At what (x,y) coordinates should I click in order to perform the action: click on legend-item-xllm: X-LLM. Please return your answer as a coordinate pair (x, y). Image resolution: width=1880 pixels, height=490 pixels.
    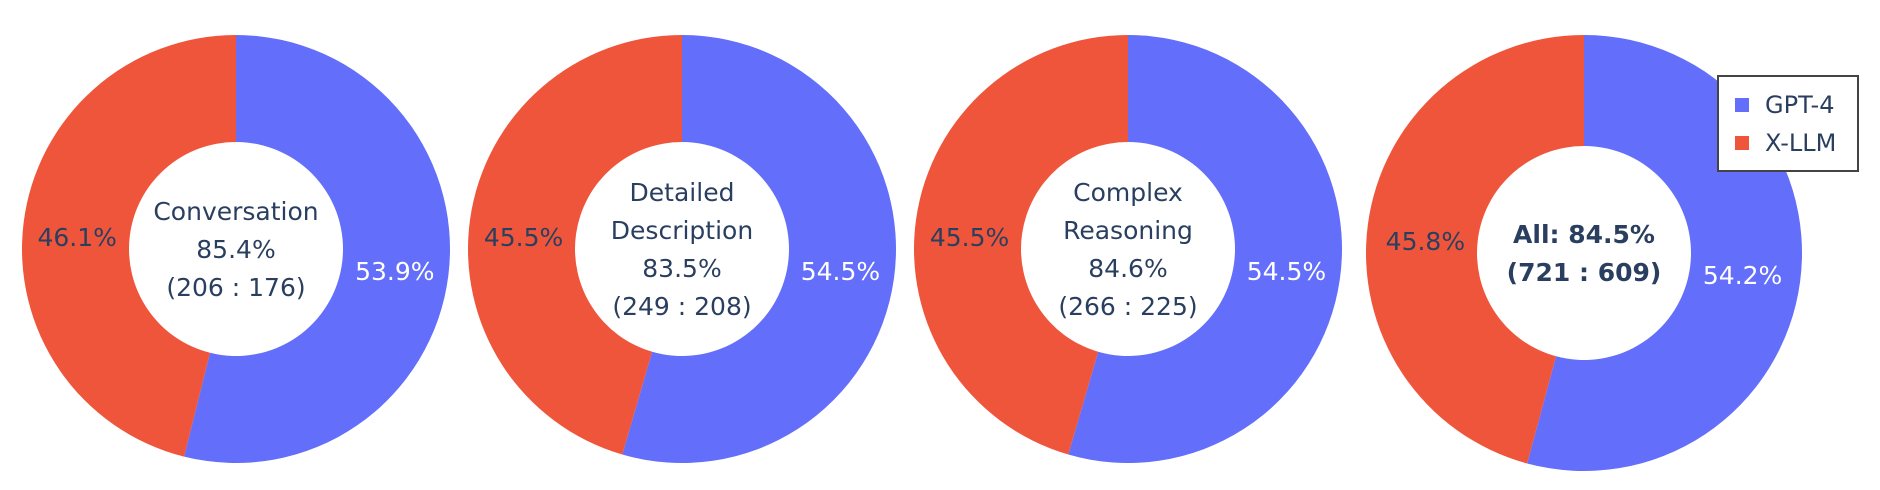
    Looking at the image, I should click on (1785, 143).